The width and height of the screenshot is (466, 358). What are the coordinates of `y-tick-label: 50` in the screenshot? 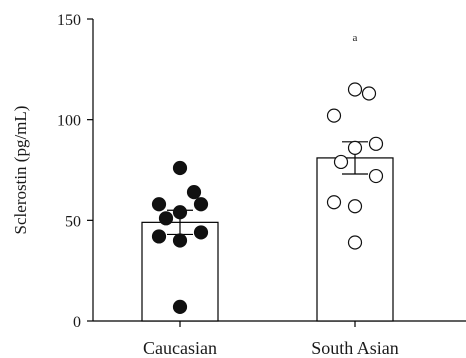 It's located at (73, 221).